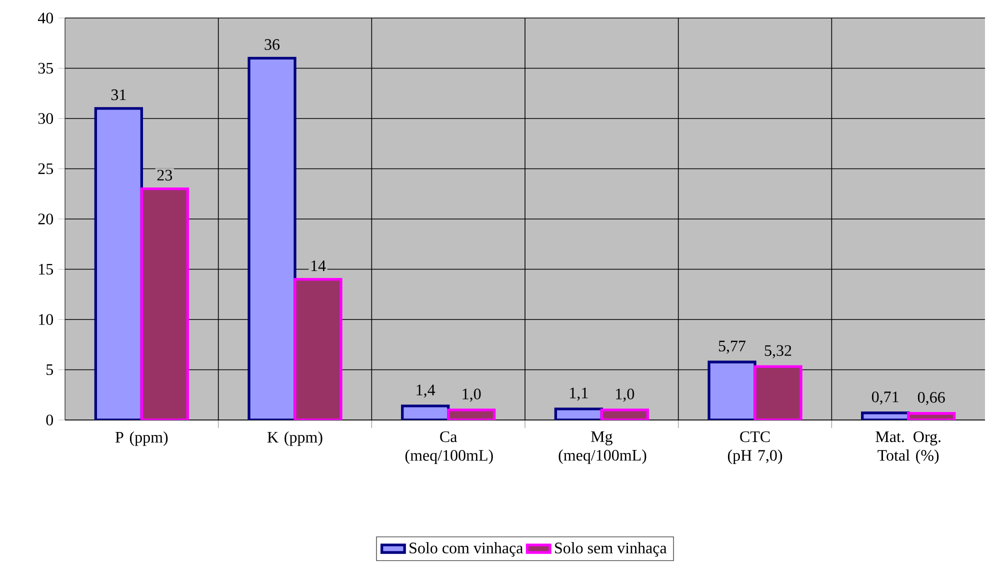 This screenshot has height=579, width=989. Describe the element at coordinates (46, 168) in the screenshot. I see `y-tick-label: 25` at that location.